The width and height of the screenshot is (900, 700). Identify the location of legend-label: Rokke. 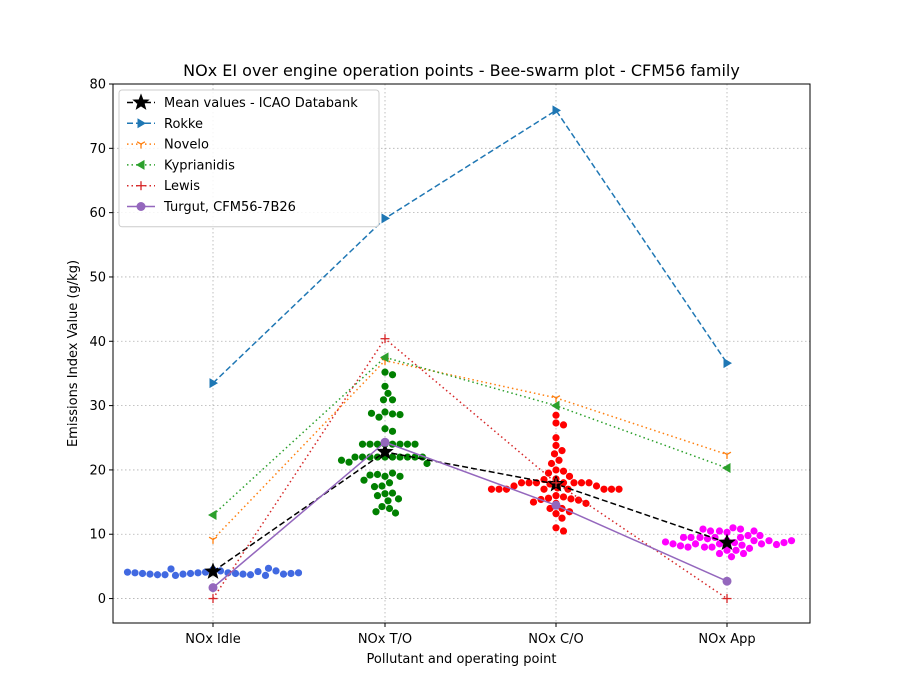
(183, 124).